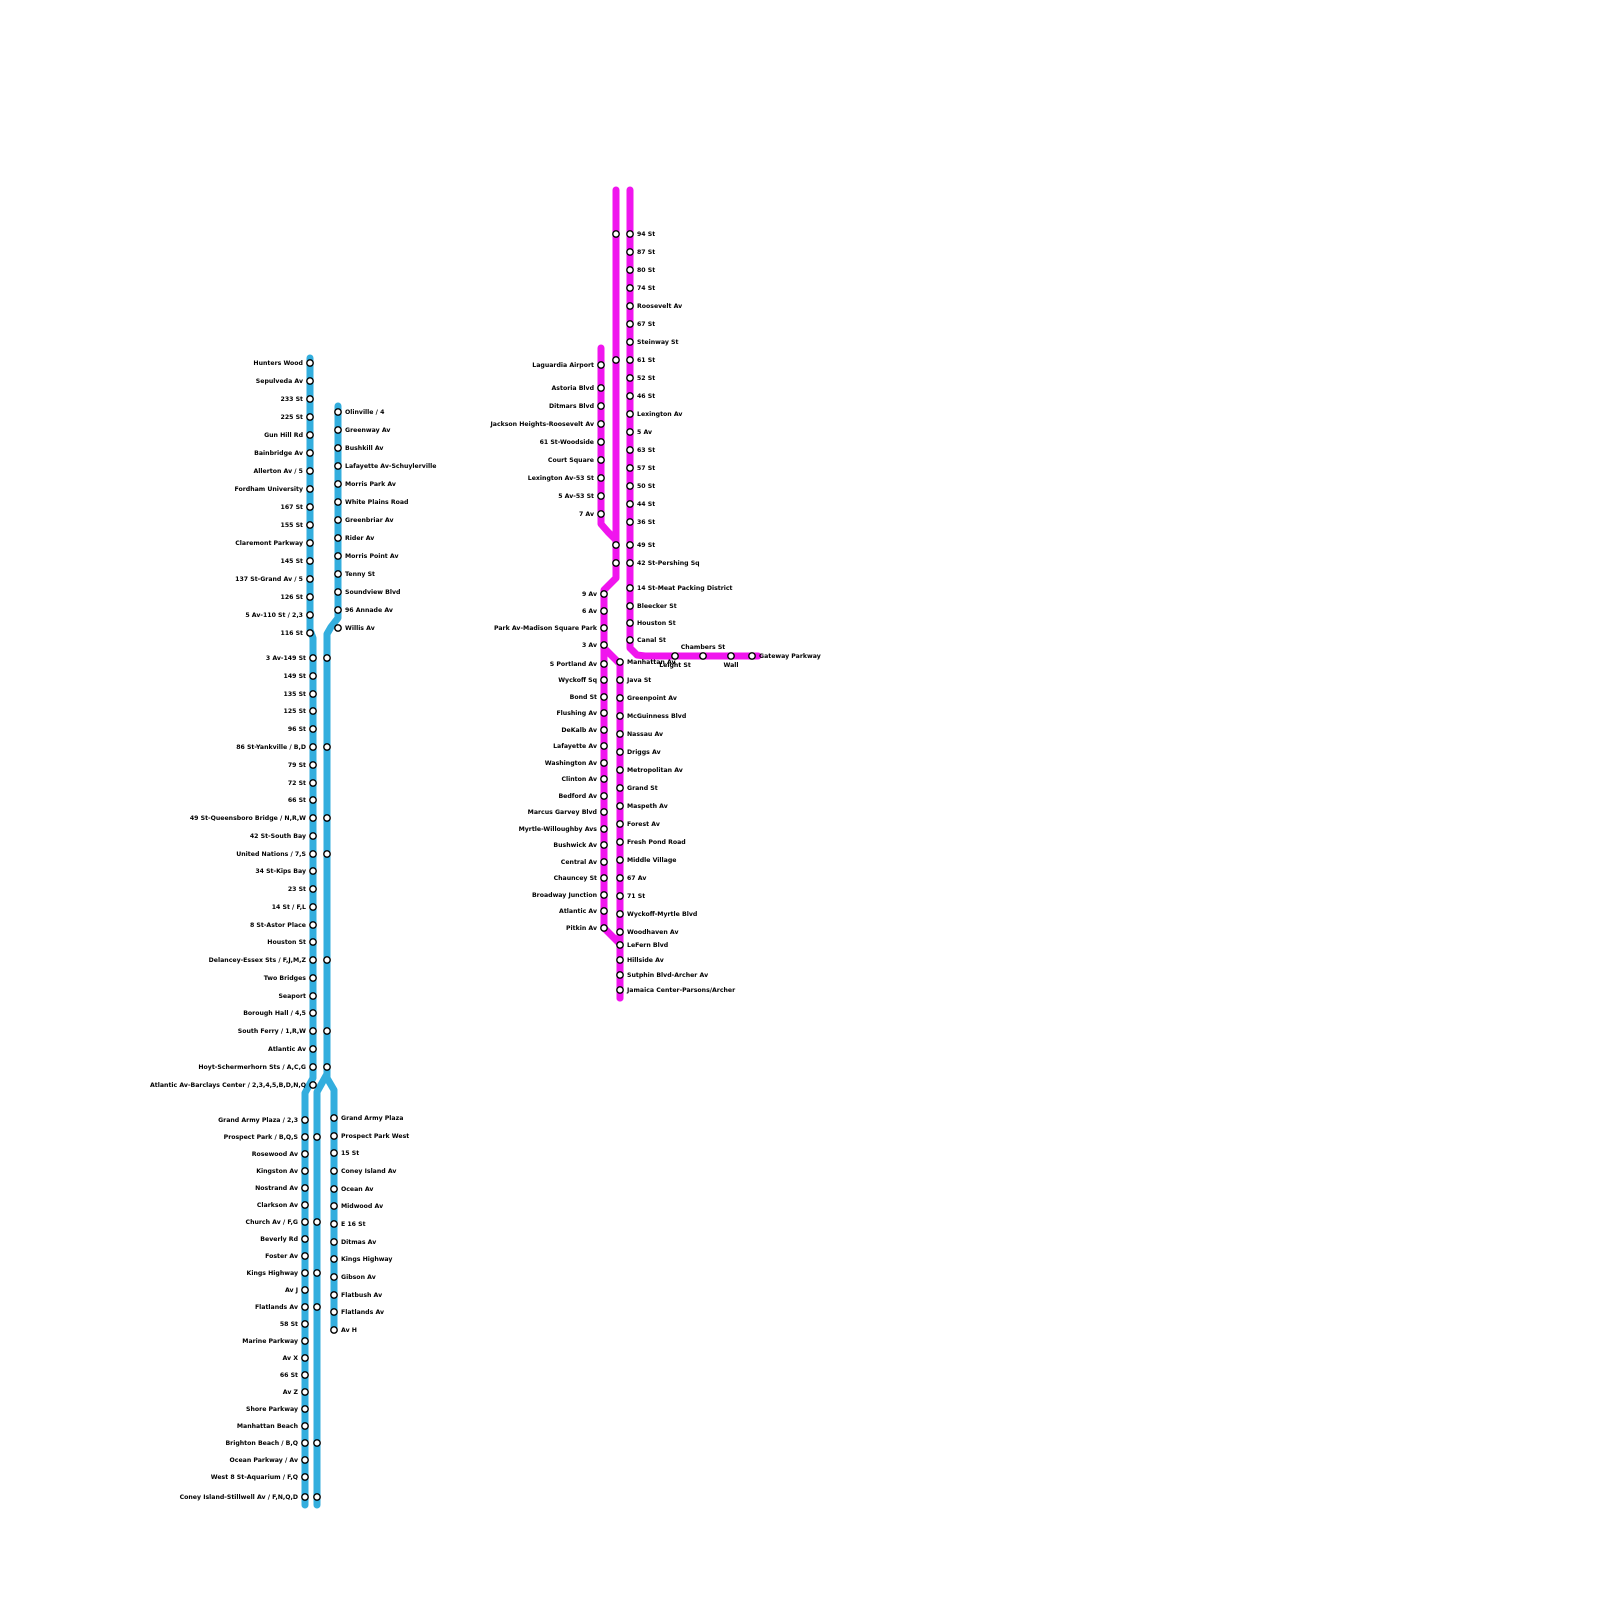 The width and height of the screenshot is (1600, 1600). Describe the element at coordinates (280, 871) in the screenshot. I see `station-label: 34 St-Kips Bay` at that location.